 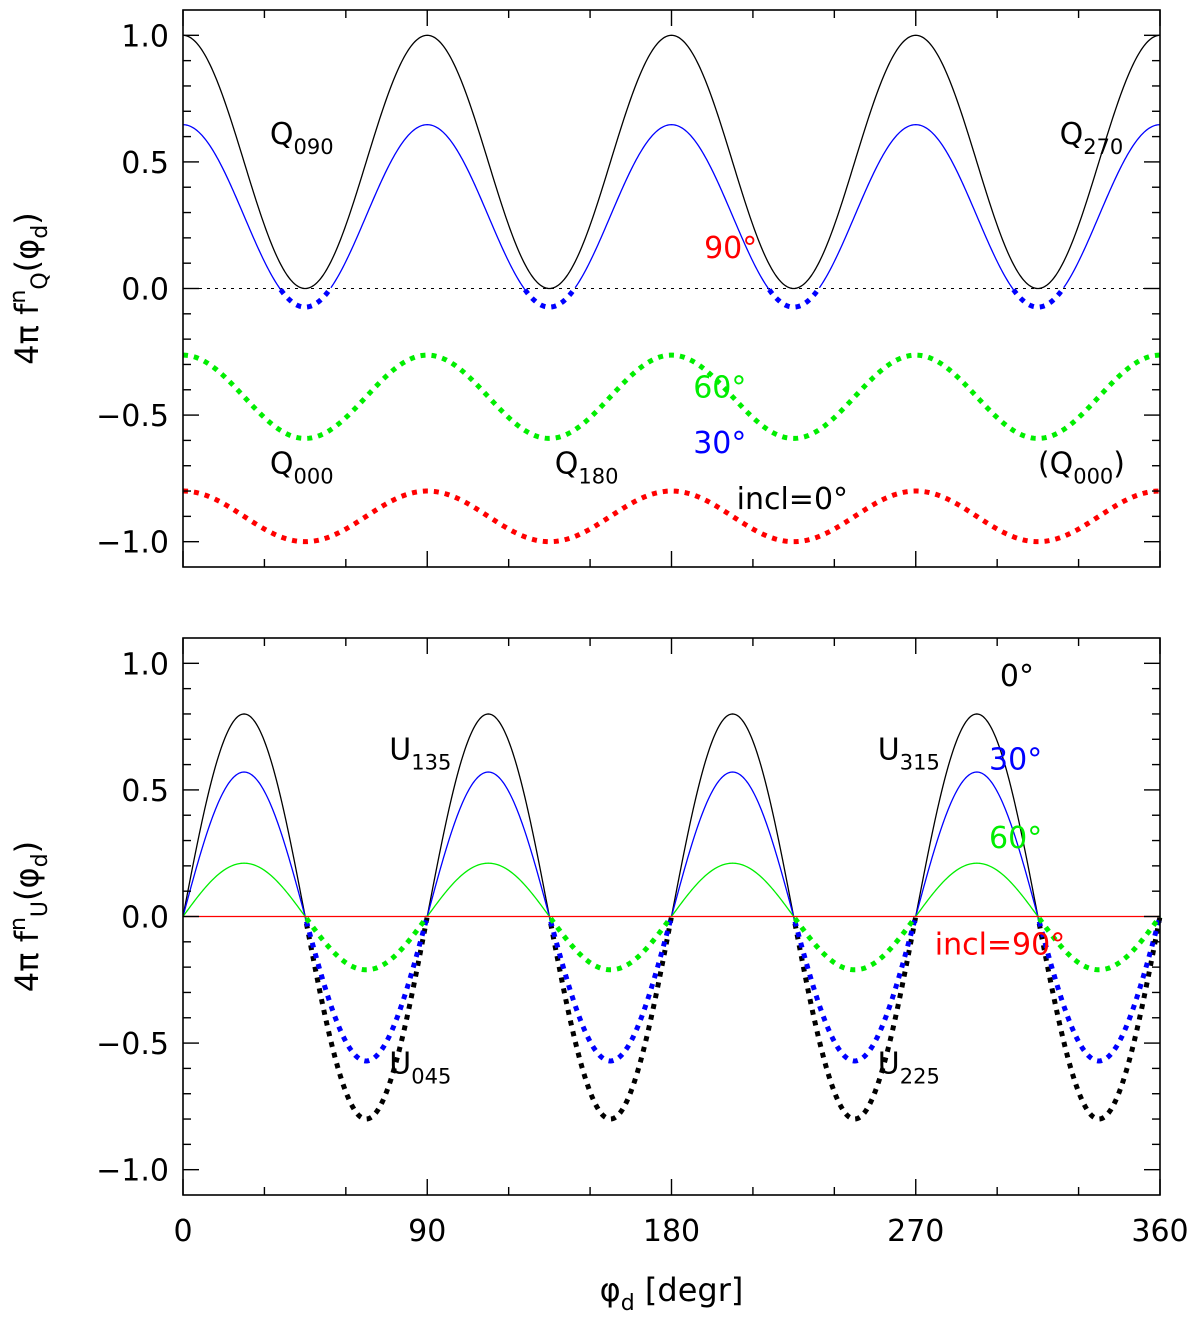 I want to click on x-tick-label: 360, so click(x=1159, y=1231).